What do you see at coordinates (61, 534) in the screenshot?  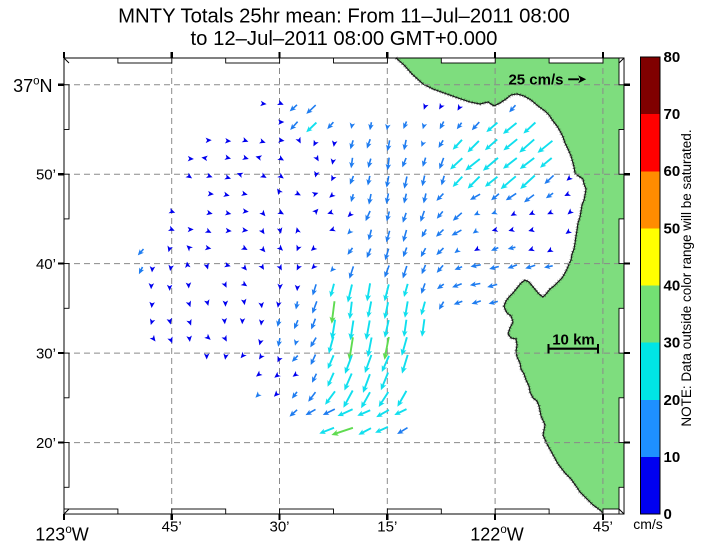 I see `svg-text: 123oW` at bounding box center [61, 534].